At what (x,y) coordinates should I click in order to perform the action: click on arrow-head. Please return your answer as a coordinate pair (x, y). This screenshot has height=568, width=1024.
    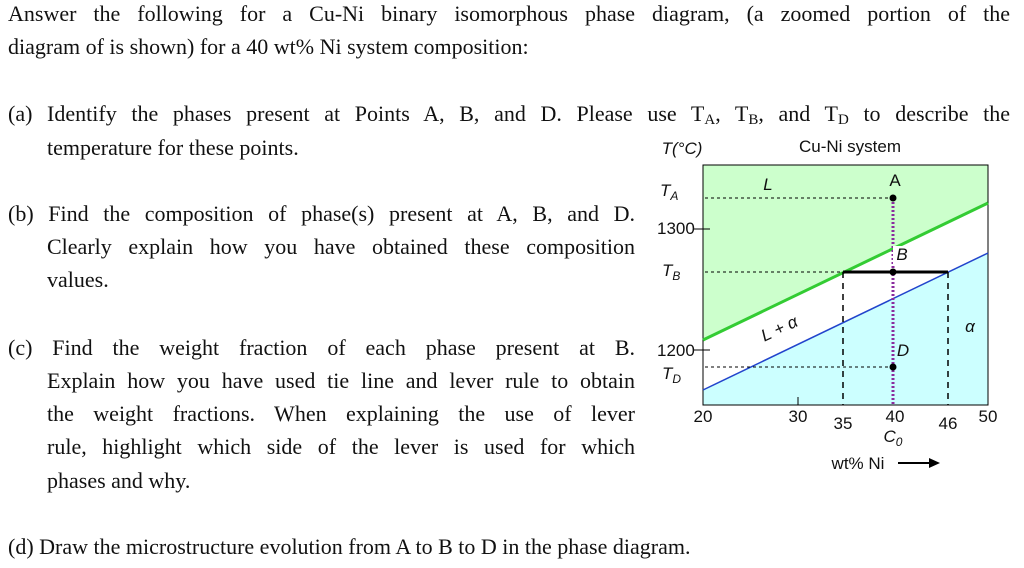
    Looking at the image, I should click on (934, 463).